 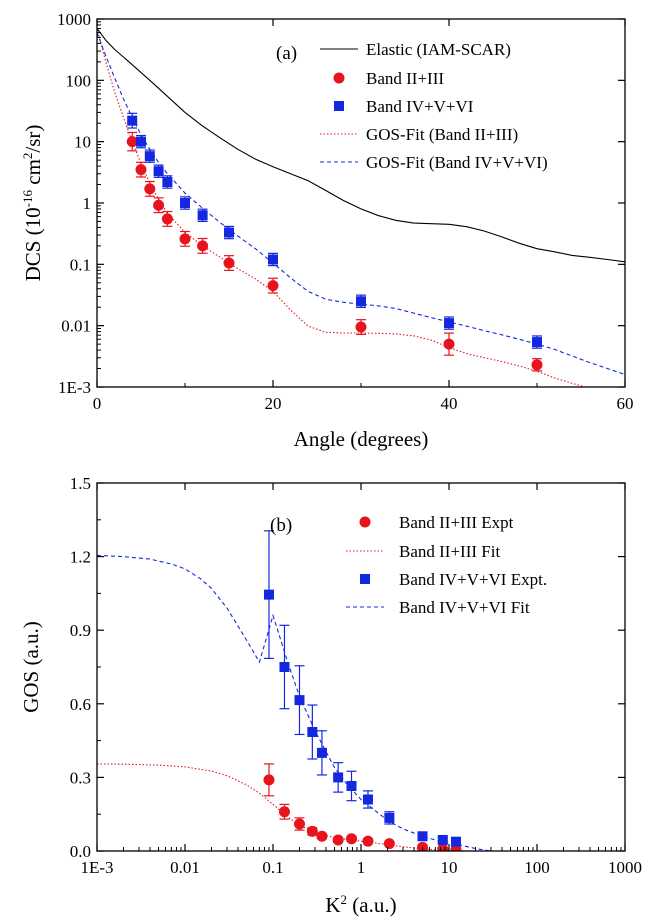 I want to click on chart-b-x-tick-label: 1, so click(x=361, y=867).